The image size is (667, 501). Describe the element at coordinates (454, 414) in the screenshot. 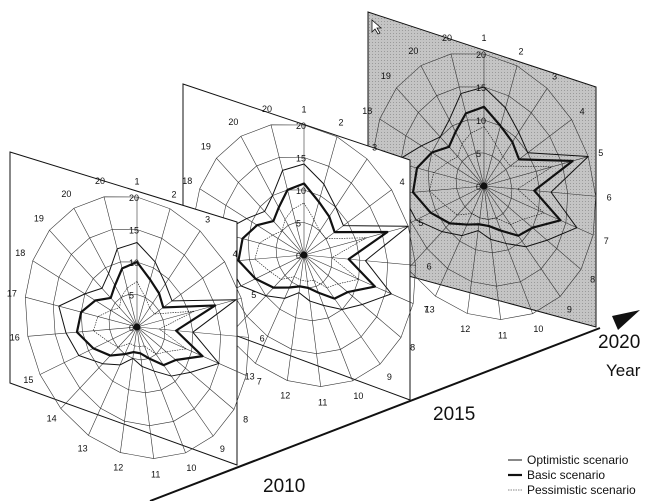

I see `year-label-2015: 2015` at that location.